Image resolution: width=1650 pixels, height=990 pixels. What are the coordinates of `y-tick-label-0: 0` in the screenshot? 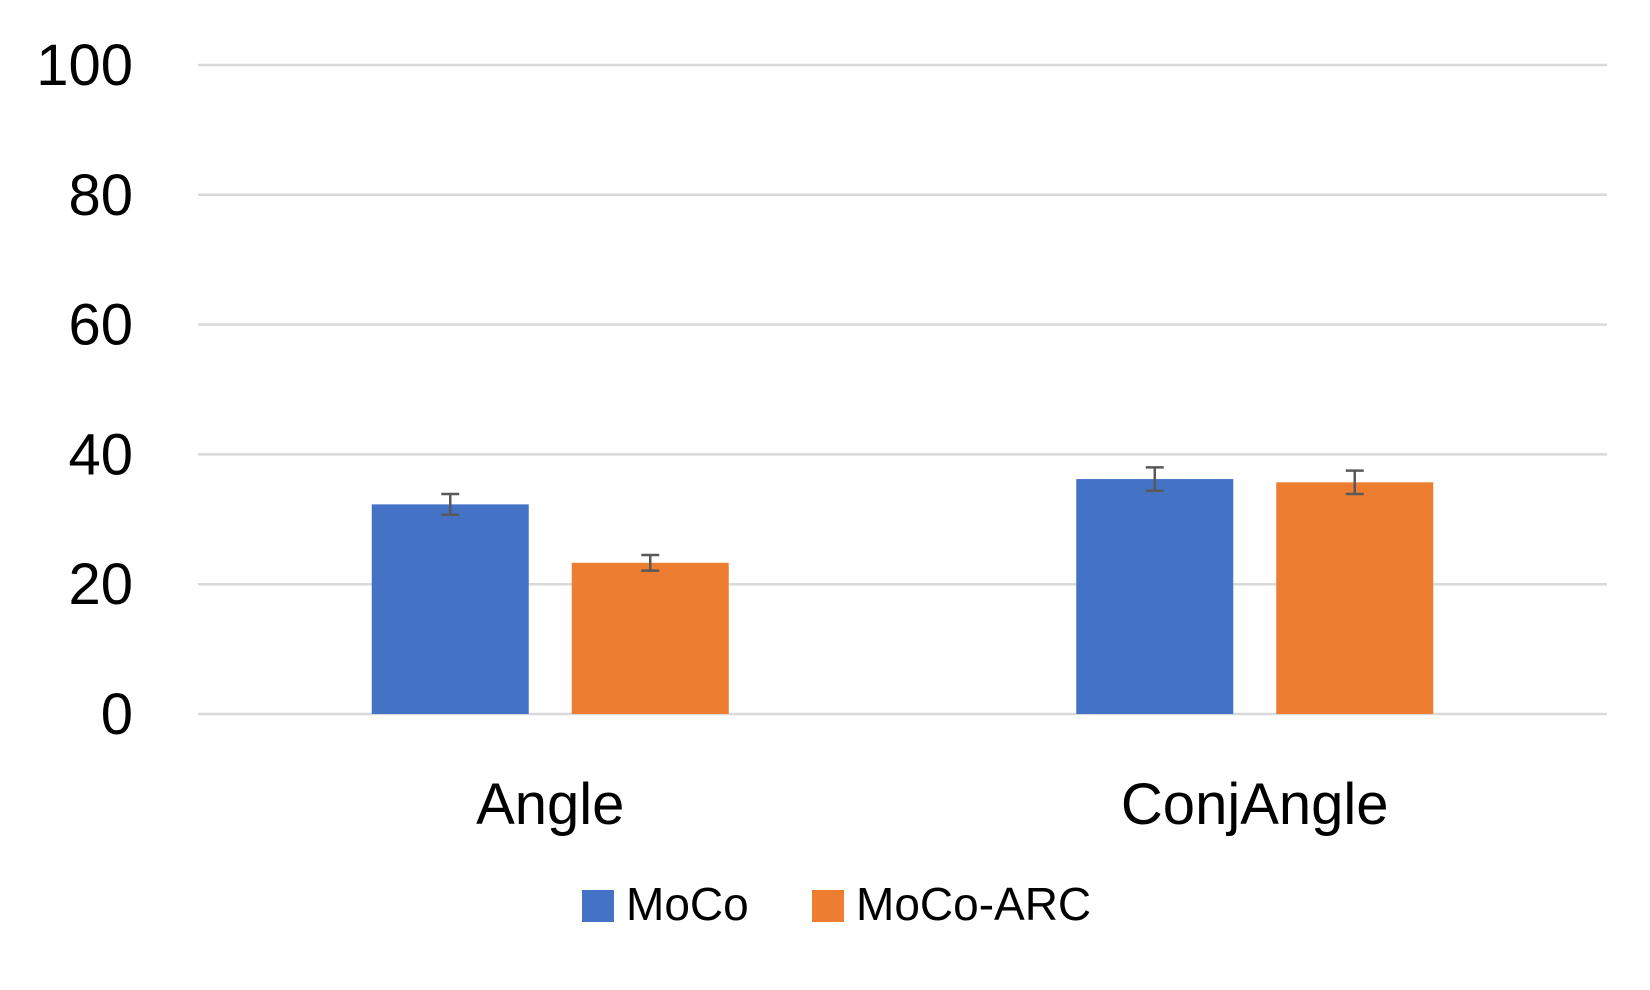 It's located at (117, 714).